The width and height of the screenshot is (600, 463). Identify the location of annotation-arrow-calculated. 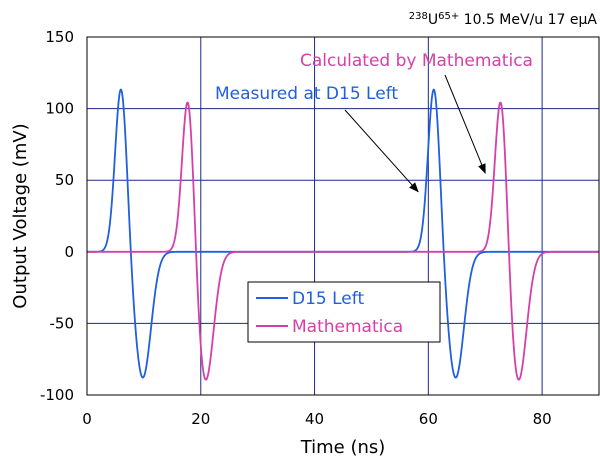
(465, 124).